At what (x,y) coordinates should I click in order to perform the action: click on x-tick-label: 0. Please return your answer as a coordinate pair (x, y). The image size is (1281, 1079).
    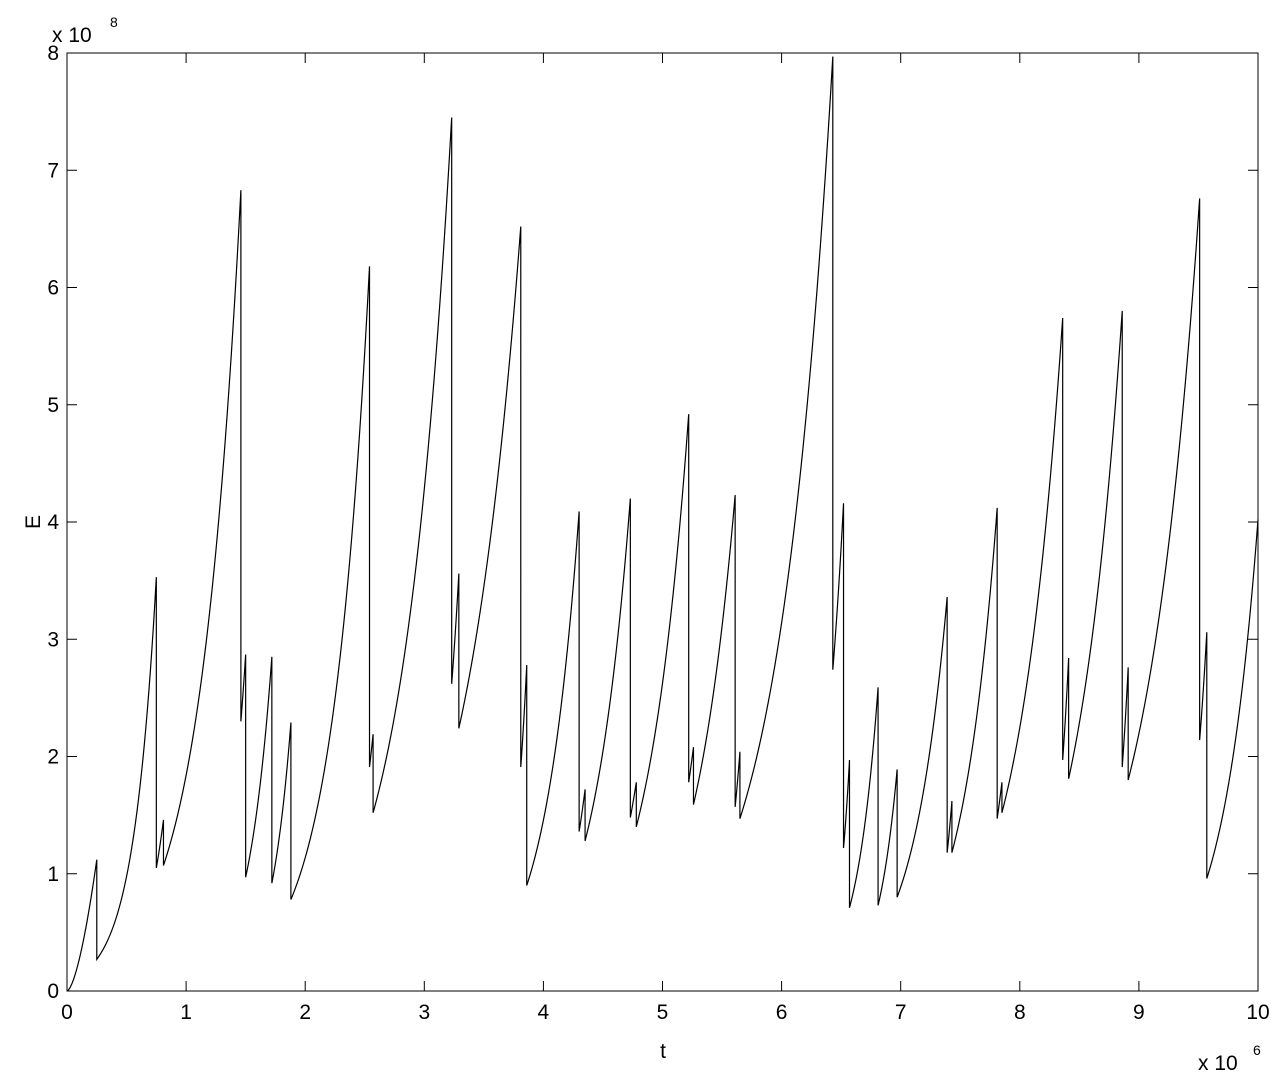
    Looking at the image, I should click on (67, 1012).